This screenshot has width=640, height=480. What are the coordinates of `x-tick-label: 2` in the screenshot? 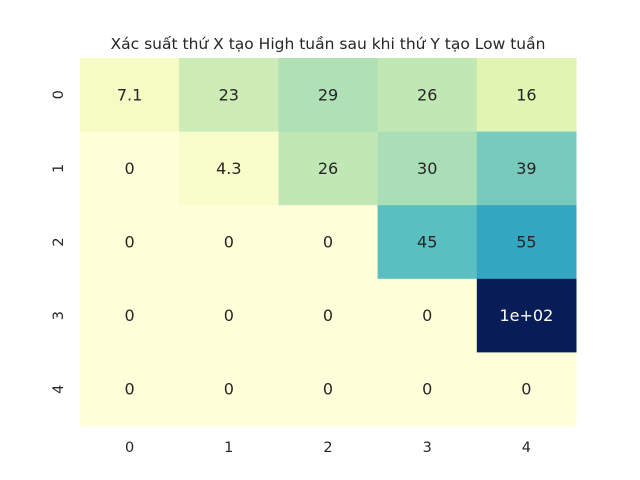 It's located at (327, 448).